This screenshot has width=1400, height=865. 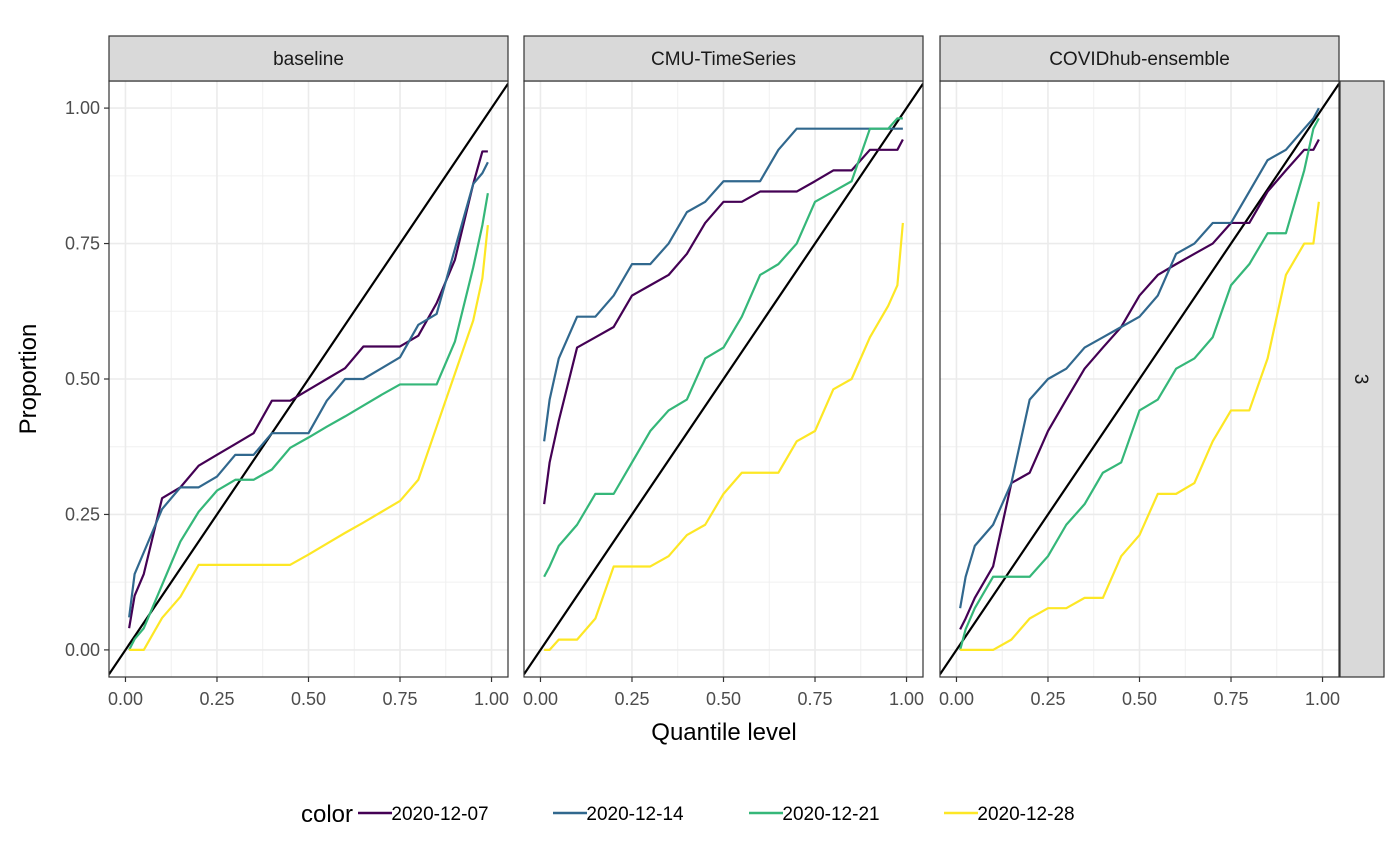 I want to click on y-tick-label: 0.75, so click(x=82, y=244).